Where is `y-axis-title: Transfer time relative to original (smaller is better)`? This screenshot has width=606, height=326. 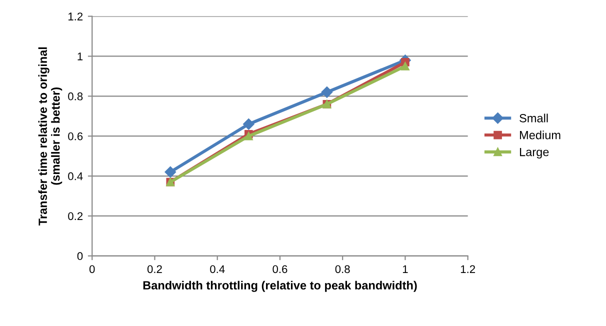
y-axis-title: Transfer time relative to original (smaller is better) is located at coordinates (50, 136).